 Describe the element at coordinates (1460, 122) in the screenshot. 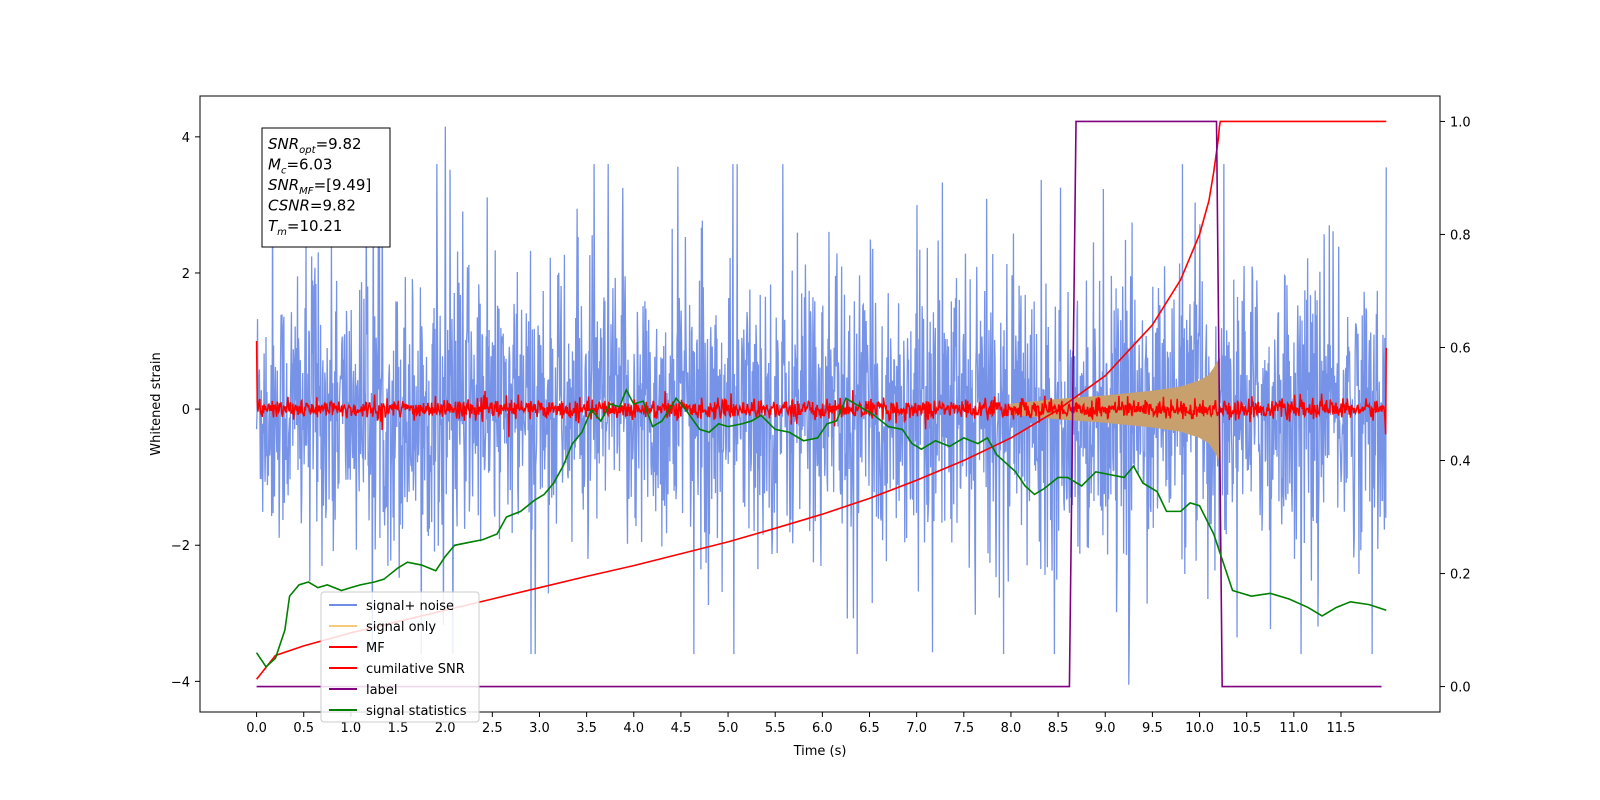

I see `y2-tick-label: 1.0` at that location.